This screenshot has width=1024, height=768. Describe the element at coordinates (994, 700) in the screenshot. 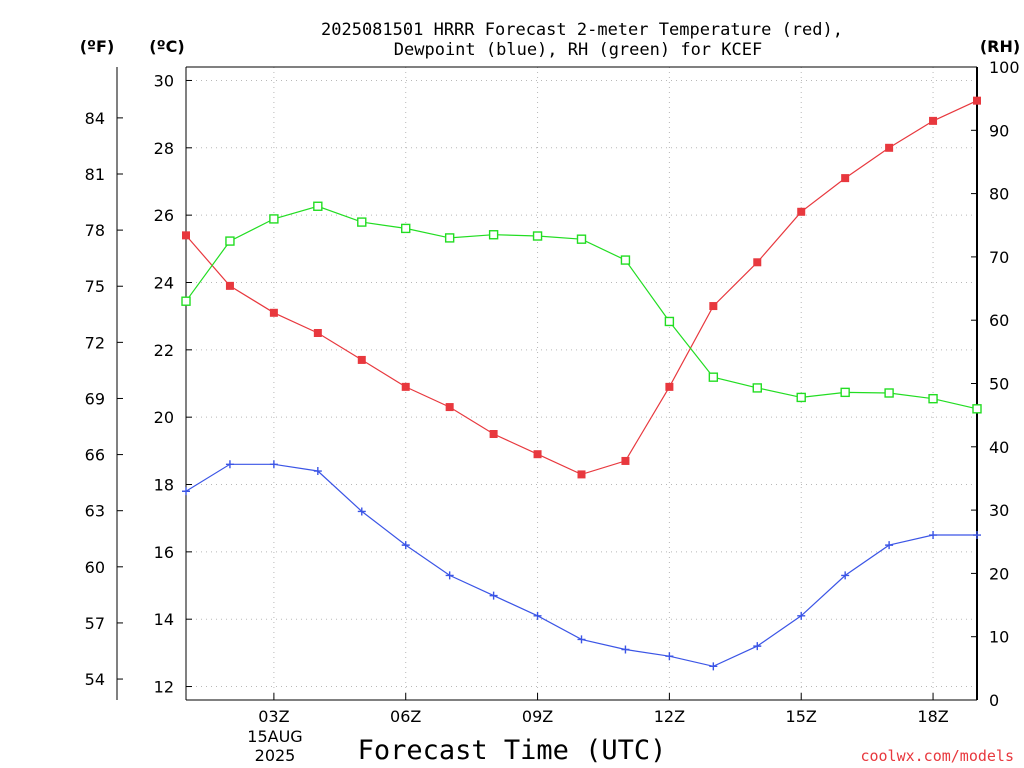

I see `rh-tick-label: 0` at that location.